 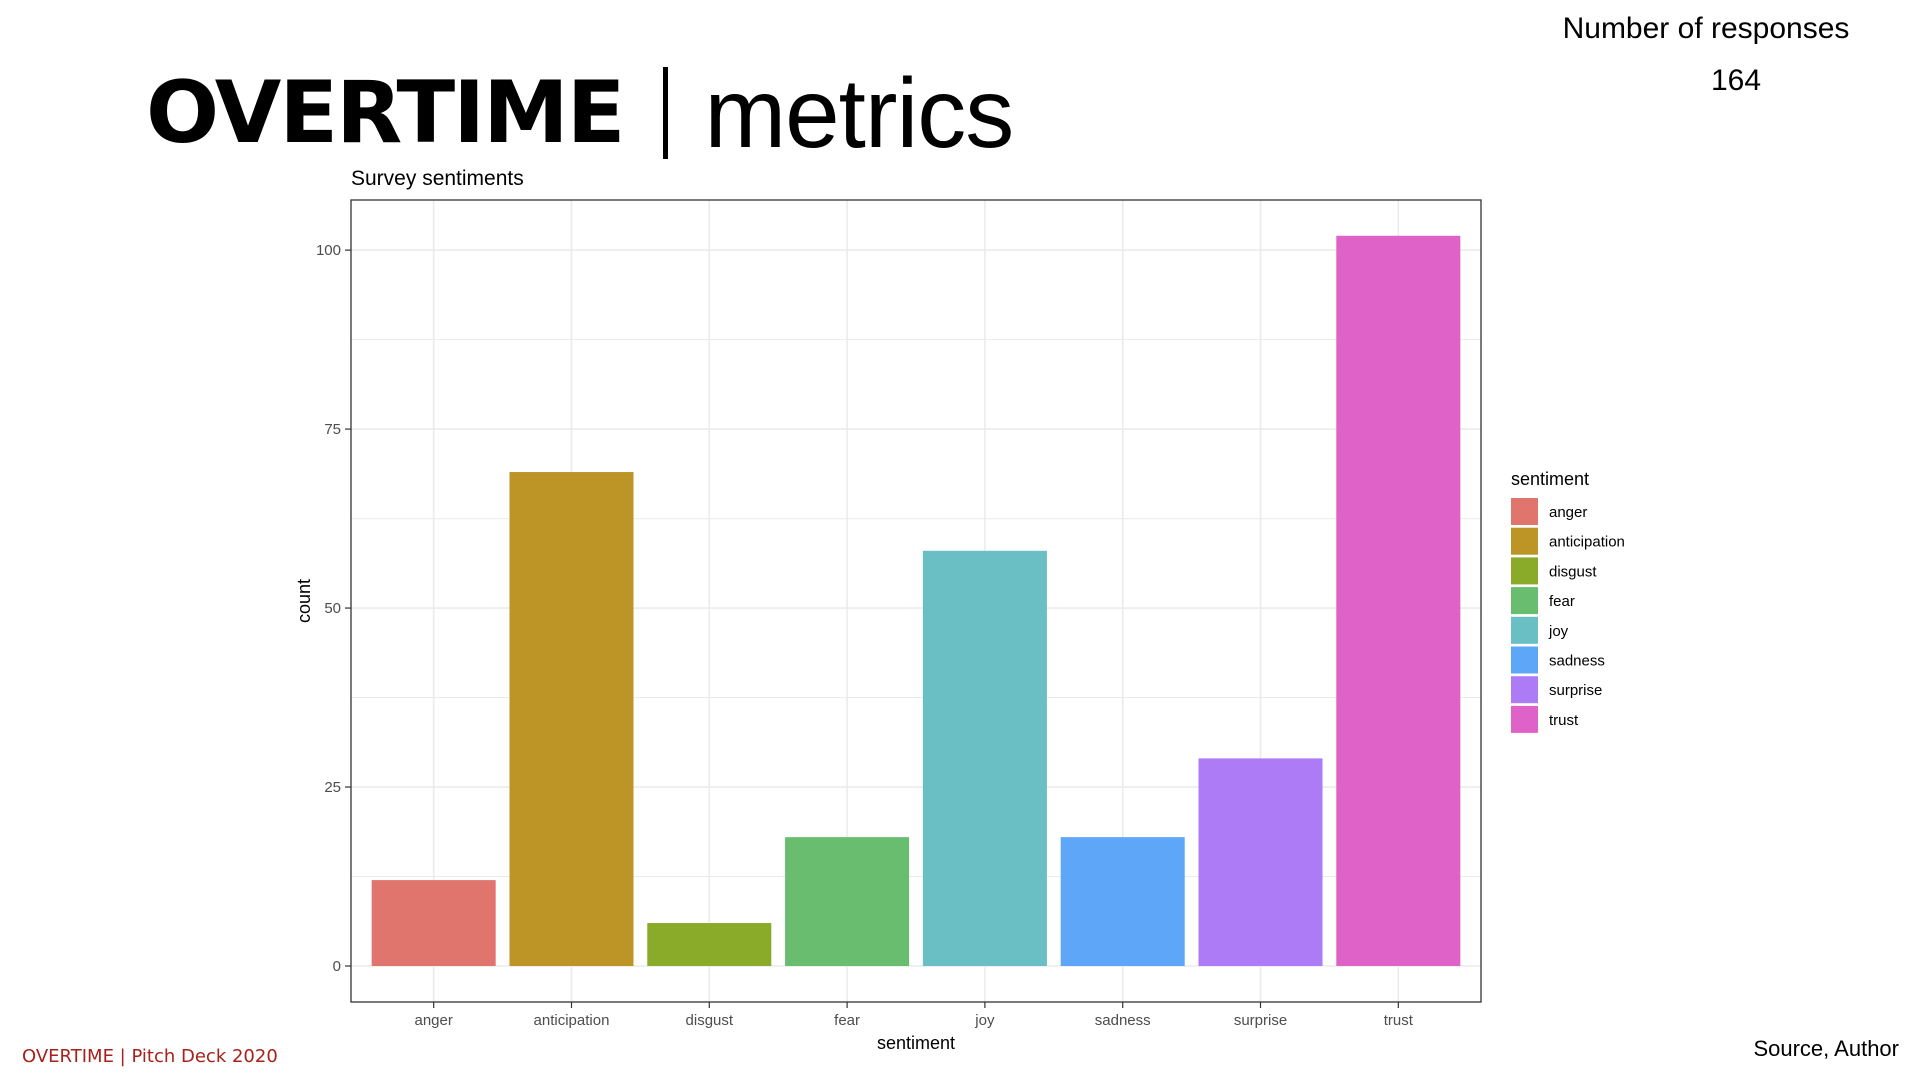 I want to click on x-tick-label: joy, so click(x=984, y=1020).